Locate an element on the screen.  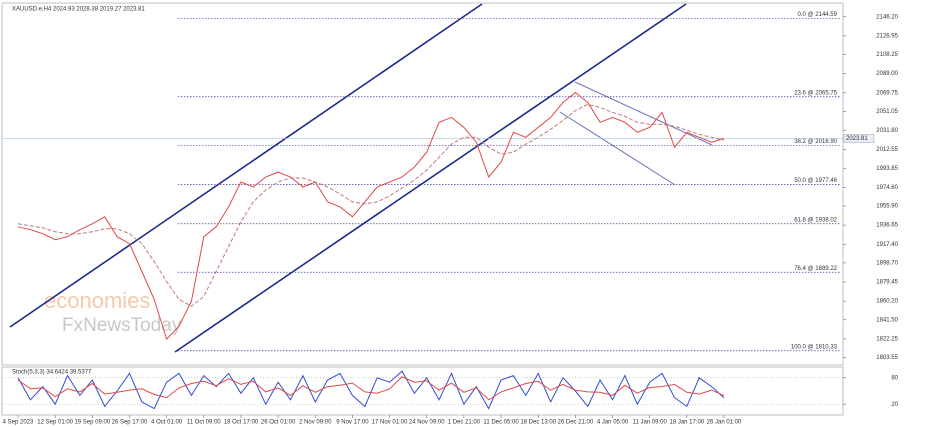
y-tick-label: 80 is located at coordinates (894, 378).